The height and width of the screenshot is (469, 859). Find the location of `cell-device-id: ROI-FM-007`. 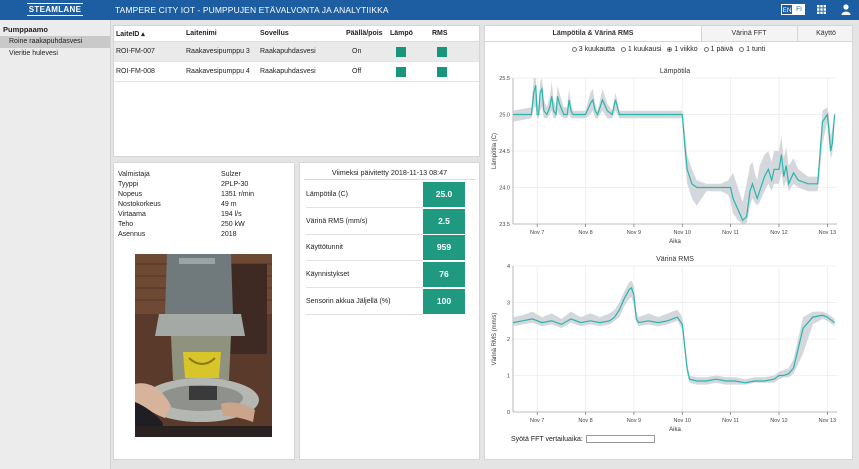

cell-device-id: ROI-FM-007 is located at coordinates (149, 51).